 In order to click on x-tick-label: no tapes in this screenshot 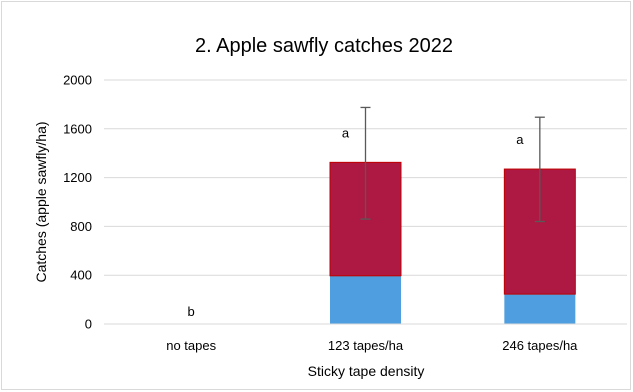, I will do `click(191, 345)`.